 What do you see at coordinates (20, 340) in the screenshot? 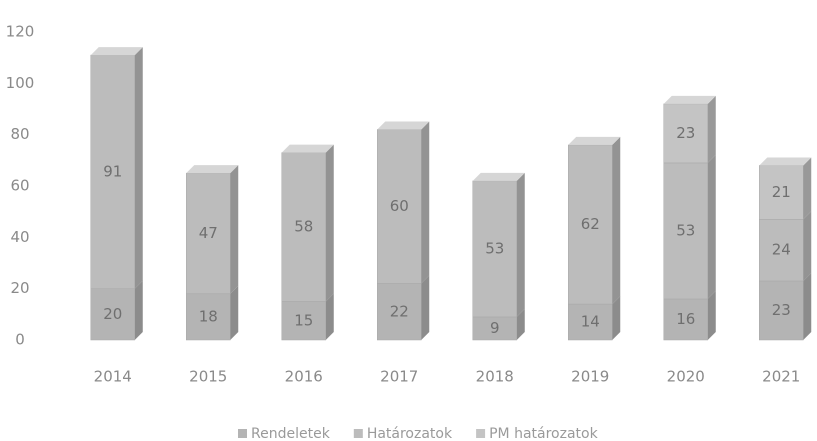
I see `y-tick-label: 0` at bounding box center [20, 340].